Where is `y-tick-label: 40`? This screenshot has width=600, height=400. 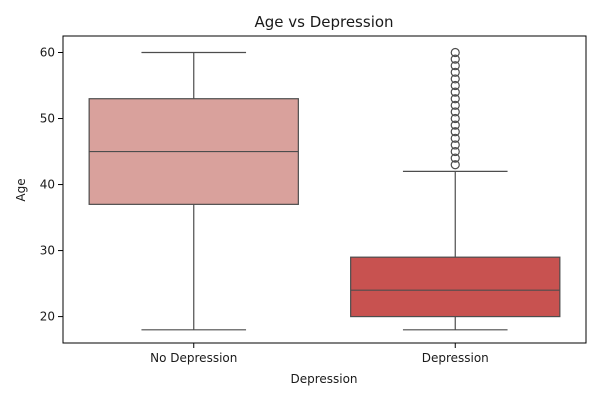
y-tick-label: 40 is located at coordinates (47, 185).